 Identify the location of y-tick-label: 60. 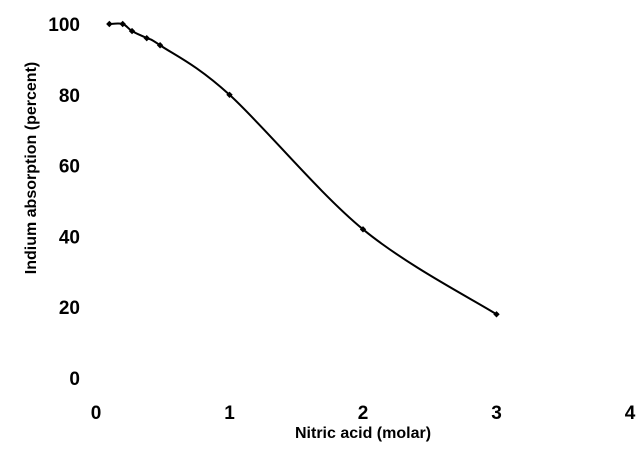
(69, 167).